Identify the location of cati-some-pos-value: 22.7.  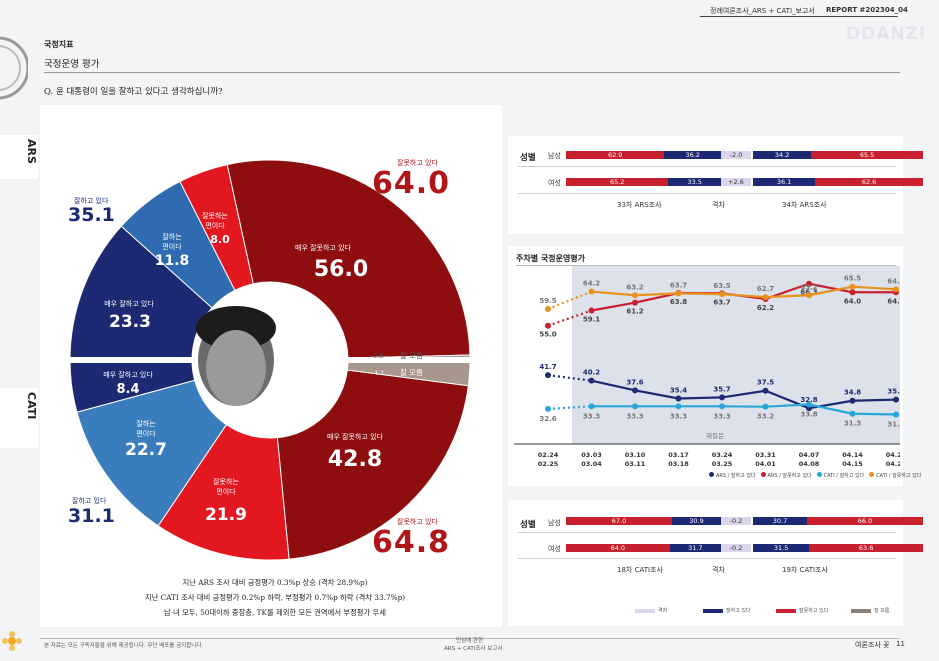
(146, 450).